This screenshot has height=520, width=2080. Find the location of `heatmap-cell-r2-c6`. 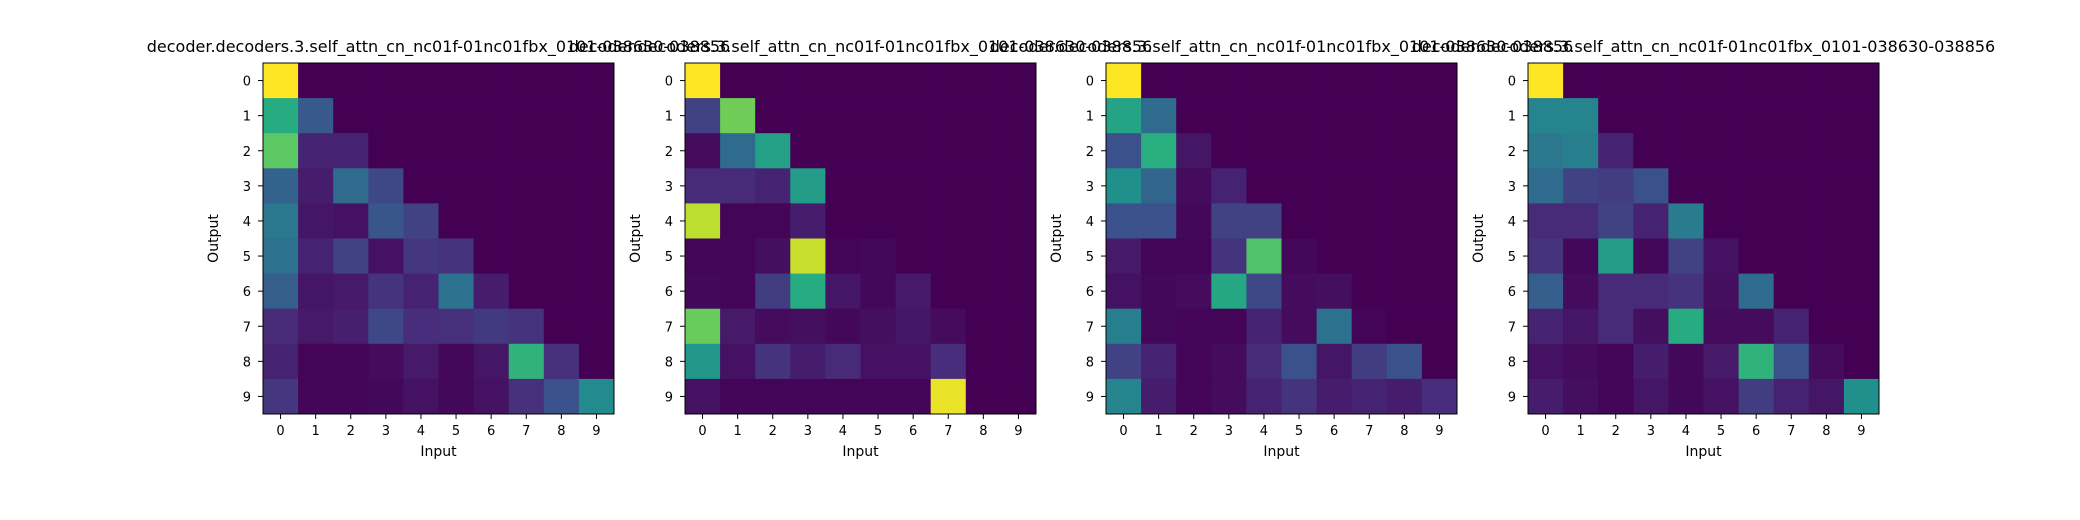

heatmap-cell-r2-c6 is located at coordinates (913, 151).